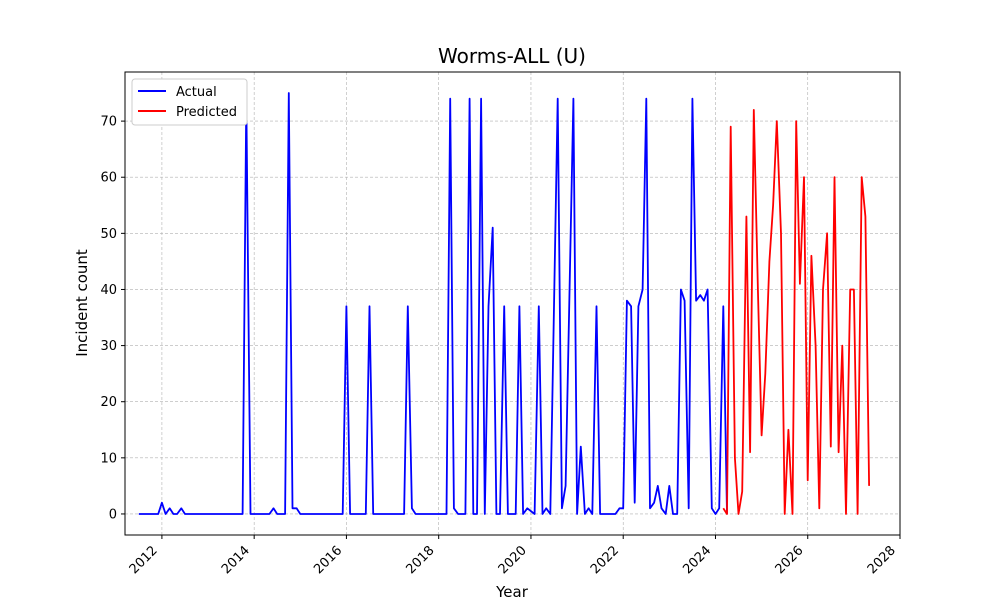 This screenshot has height=604, width=1000. I want to click on x-tick-label: 2028, so click(882, 560).